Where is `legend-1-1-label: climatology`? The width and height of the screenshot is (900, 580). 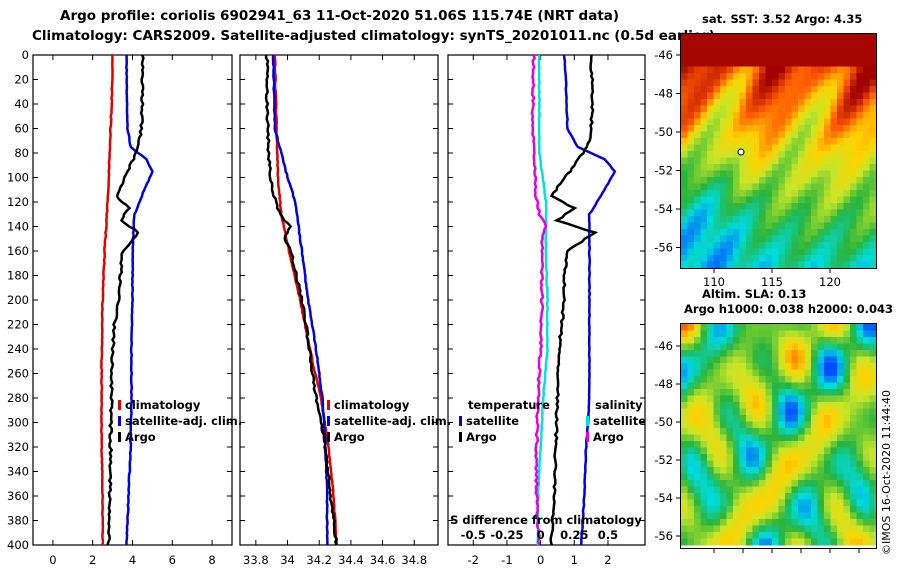
legend-1-1-label: climatology is located at coordinates (163, 405).